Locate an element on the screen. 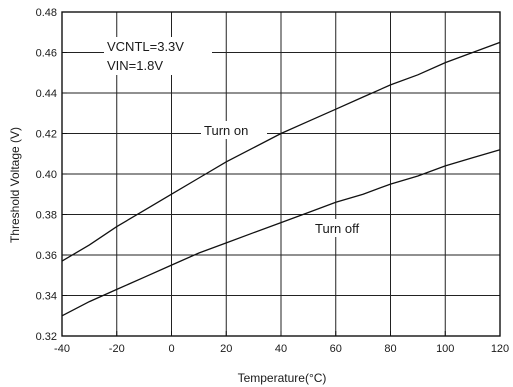 This screenshot has width=513, height=387. y-tick-label: 0.48 is located at coordinates (46, 13).